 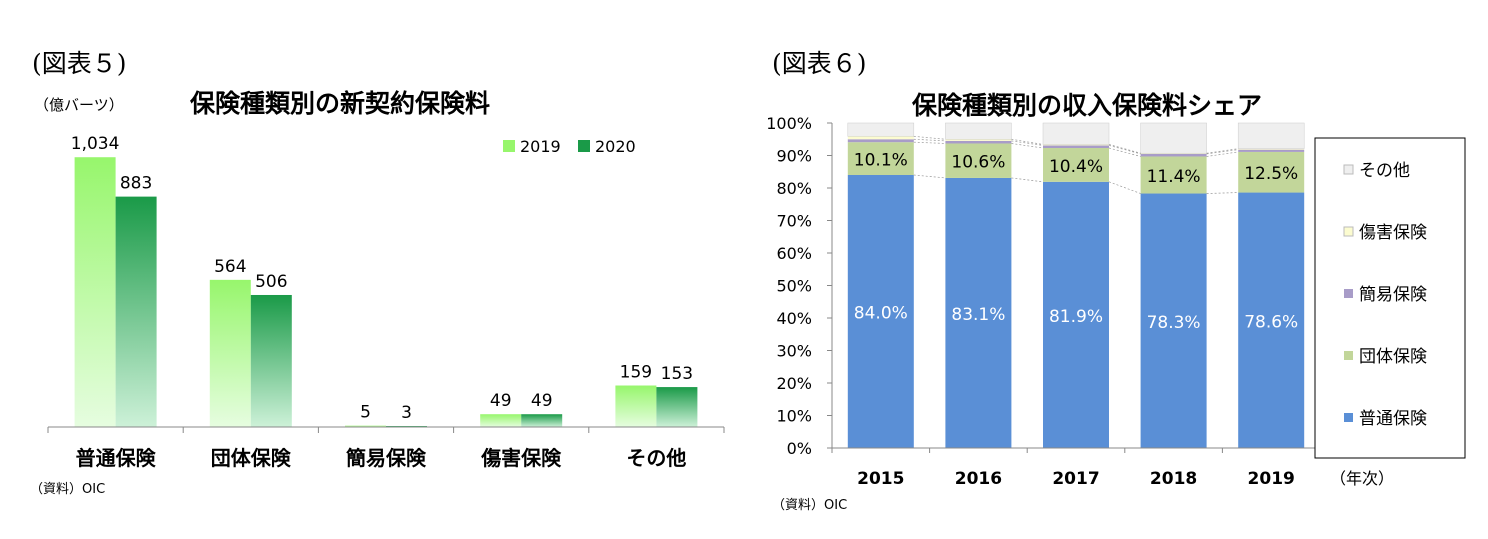 I want to click on stack-label-1-2016: 10.6%, so click(x=978, y=163).